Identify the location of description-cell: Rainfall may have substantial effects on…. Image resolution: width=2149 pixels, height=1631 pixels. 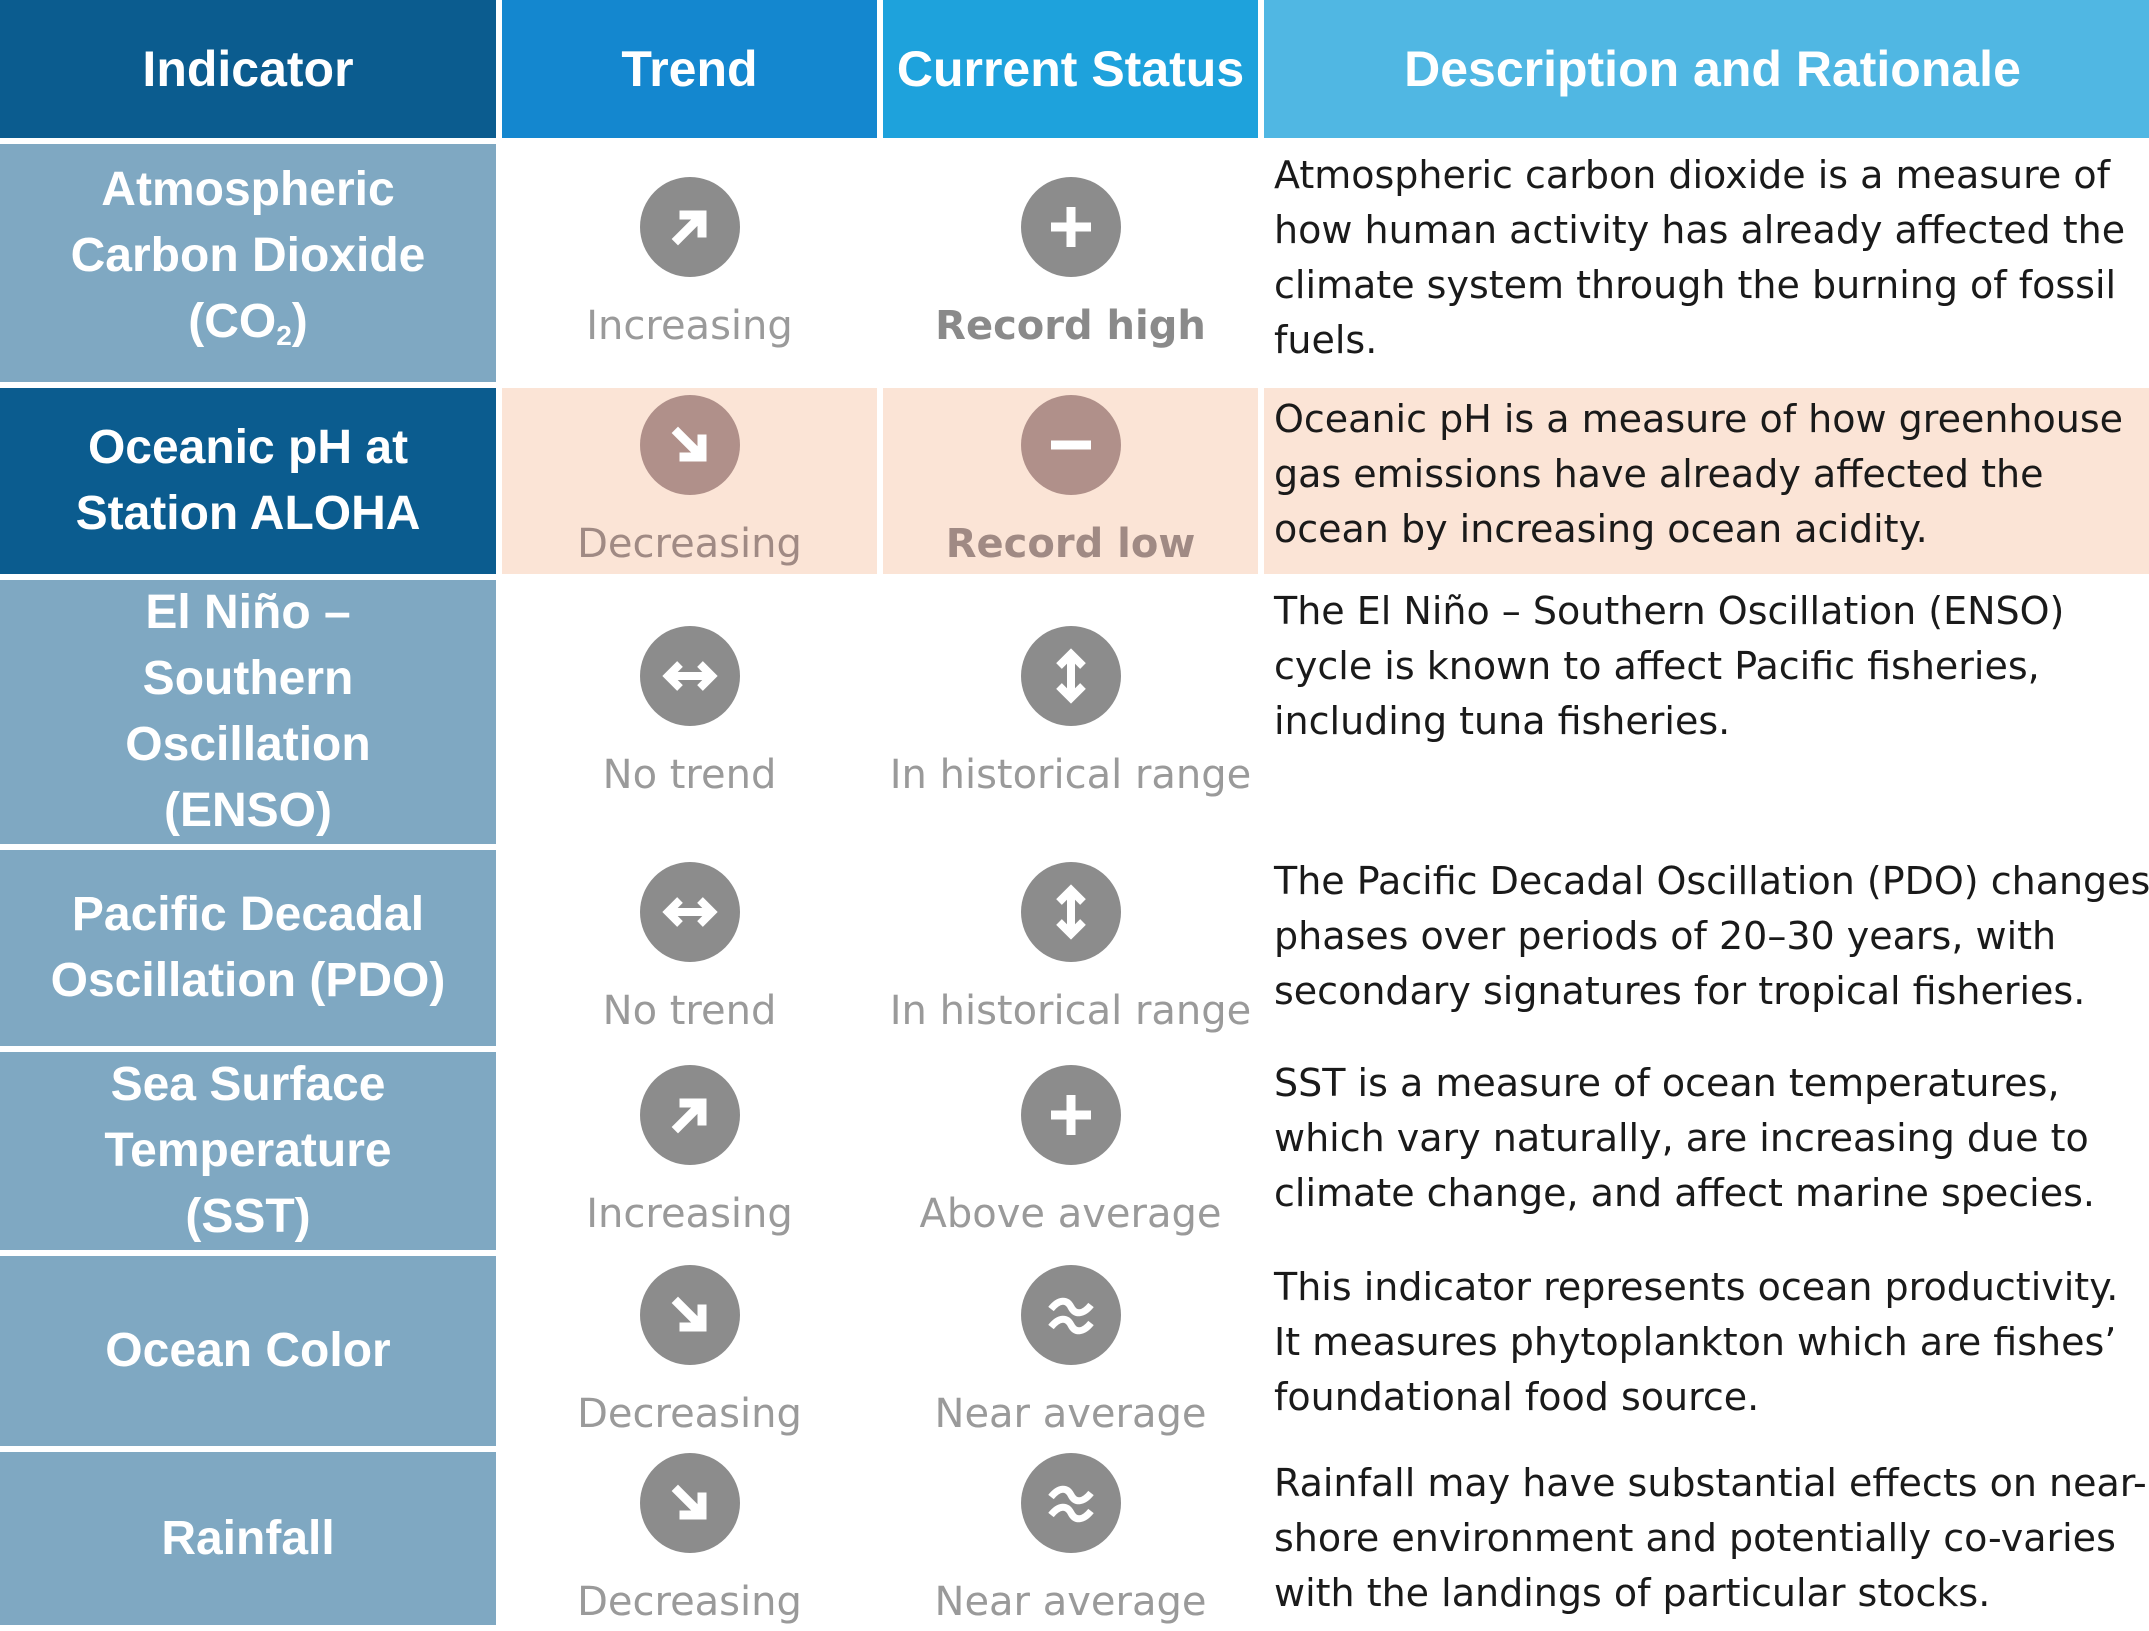
(1710, 1538).